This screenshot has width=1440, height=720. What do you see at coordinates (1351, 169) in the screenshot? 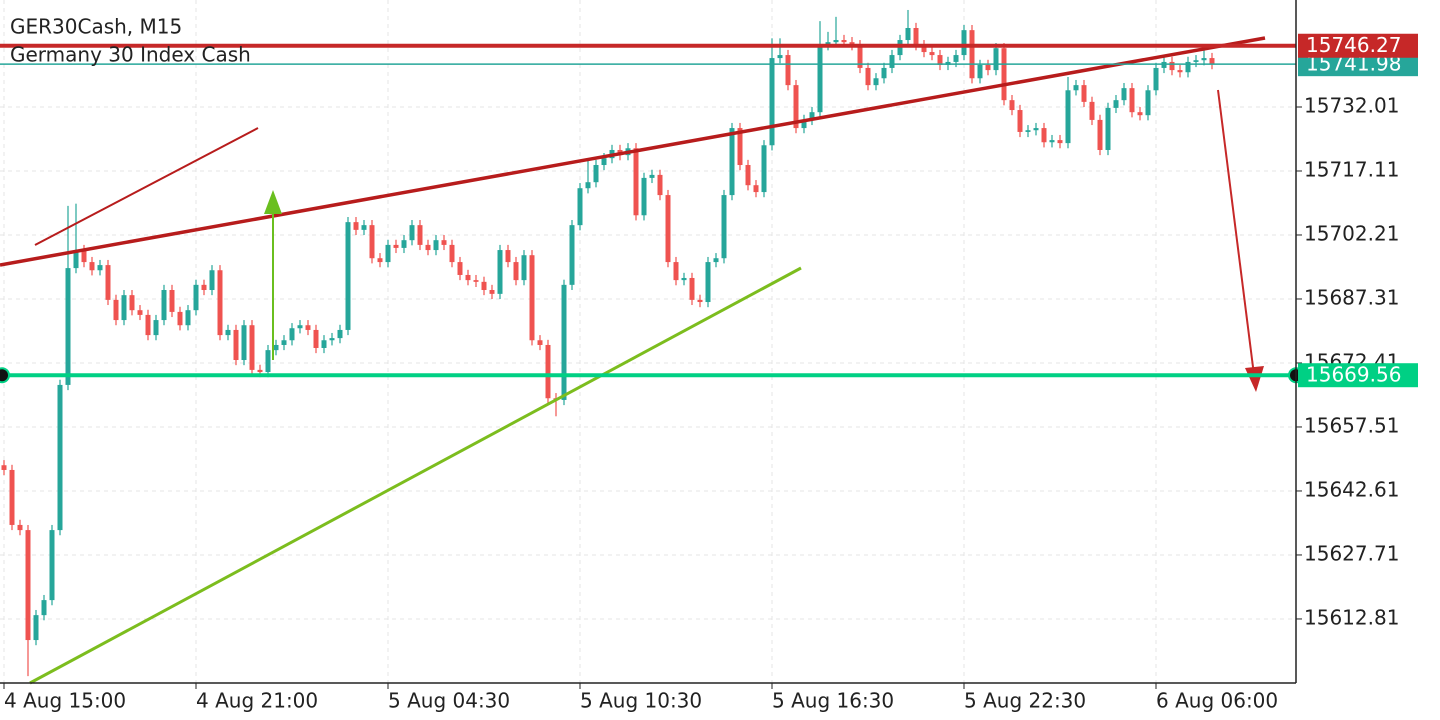
I see `y-tick-label: 15717.11` at bounding box center [1351, 169].